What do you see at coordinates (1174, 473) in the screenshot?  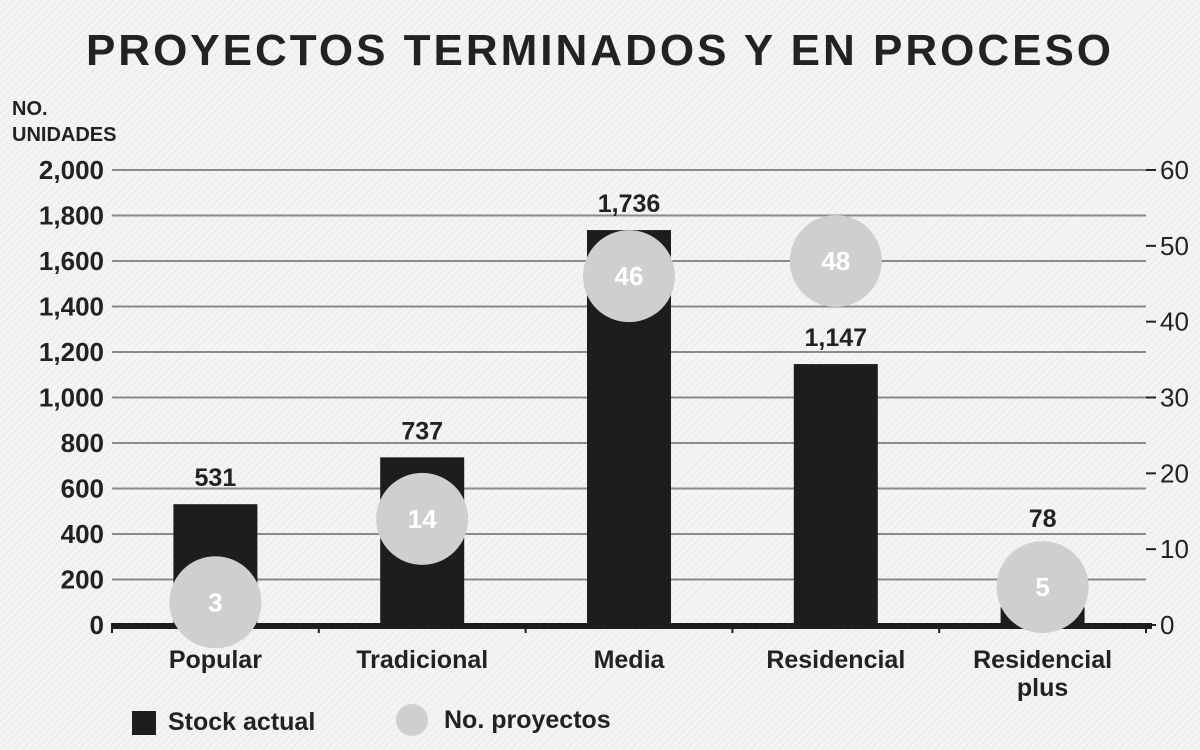 I see `right-tick-label: 20` at bounding box center [1174, 473].